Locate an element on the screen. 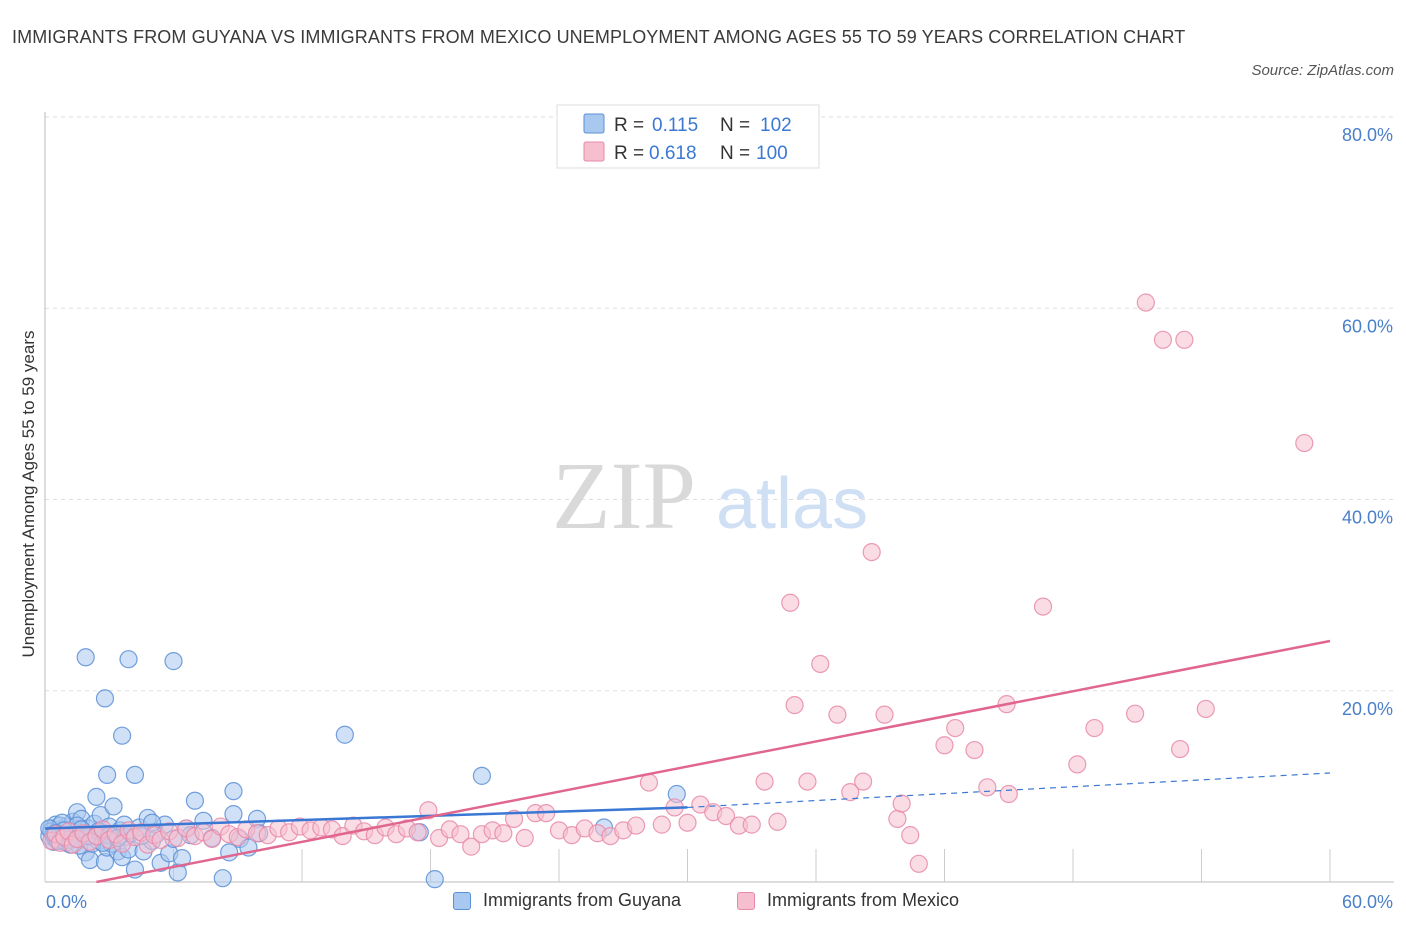  legend-guyana-n-label: N = is located at coordinates (735, 125).